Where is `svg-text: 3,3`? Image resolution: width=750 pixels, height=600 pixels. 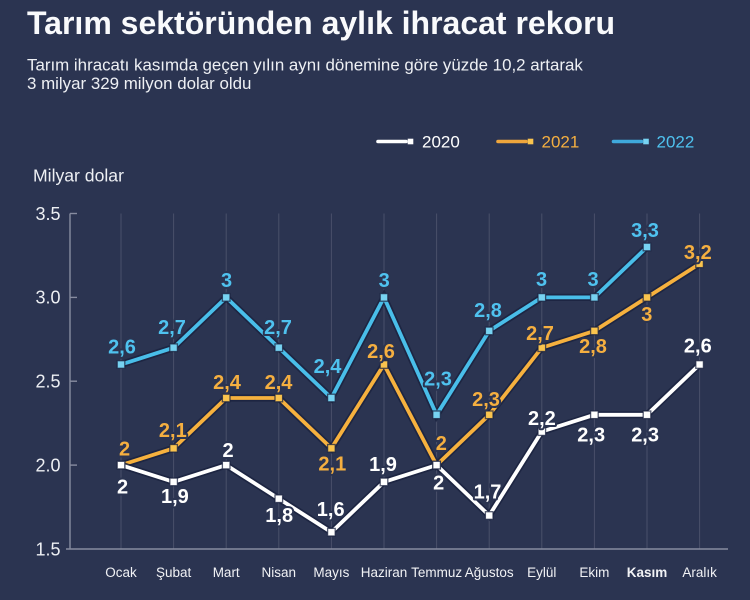
svg-text: 3,3 is located at coordinates (645, 231).